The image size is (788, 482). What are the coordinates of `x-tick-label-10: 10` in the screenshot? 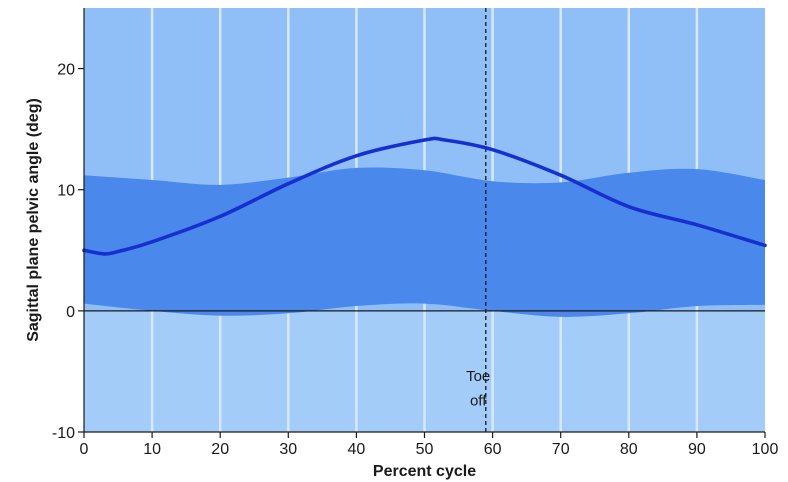 It's located at (152, 449).